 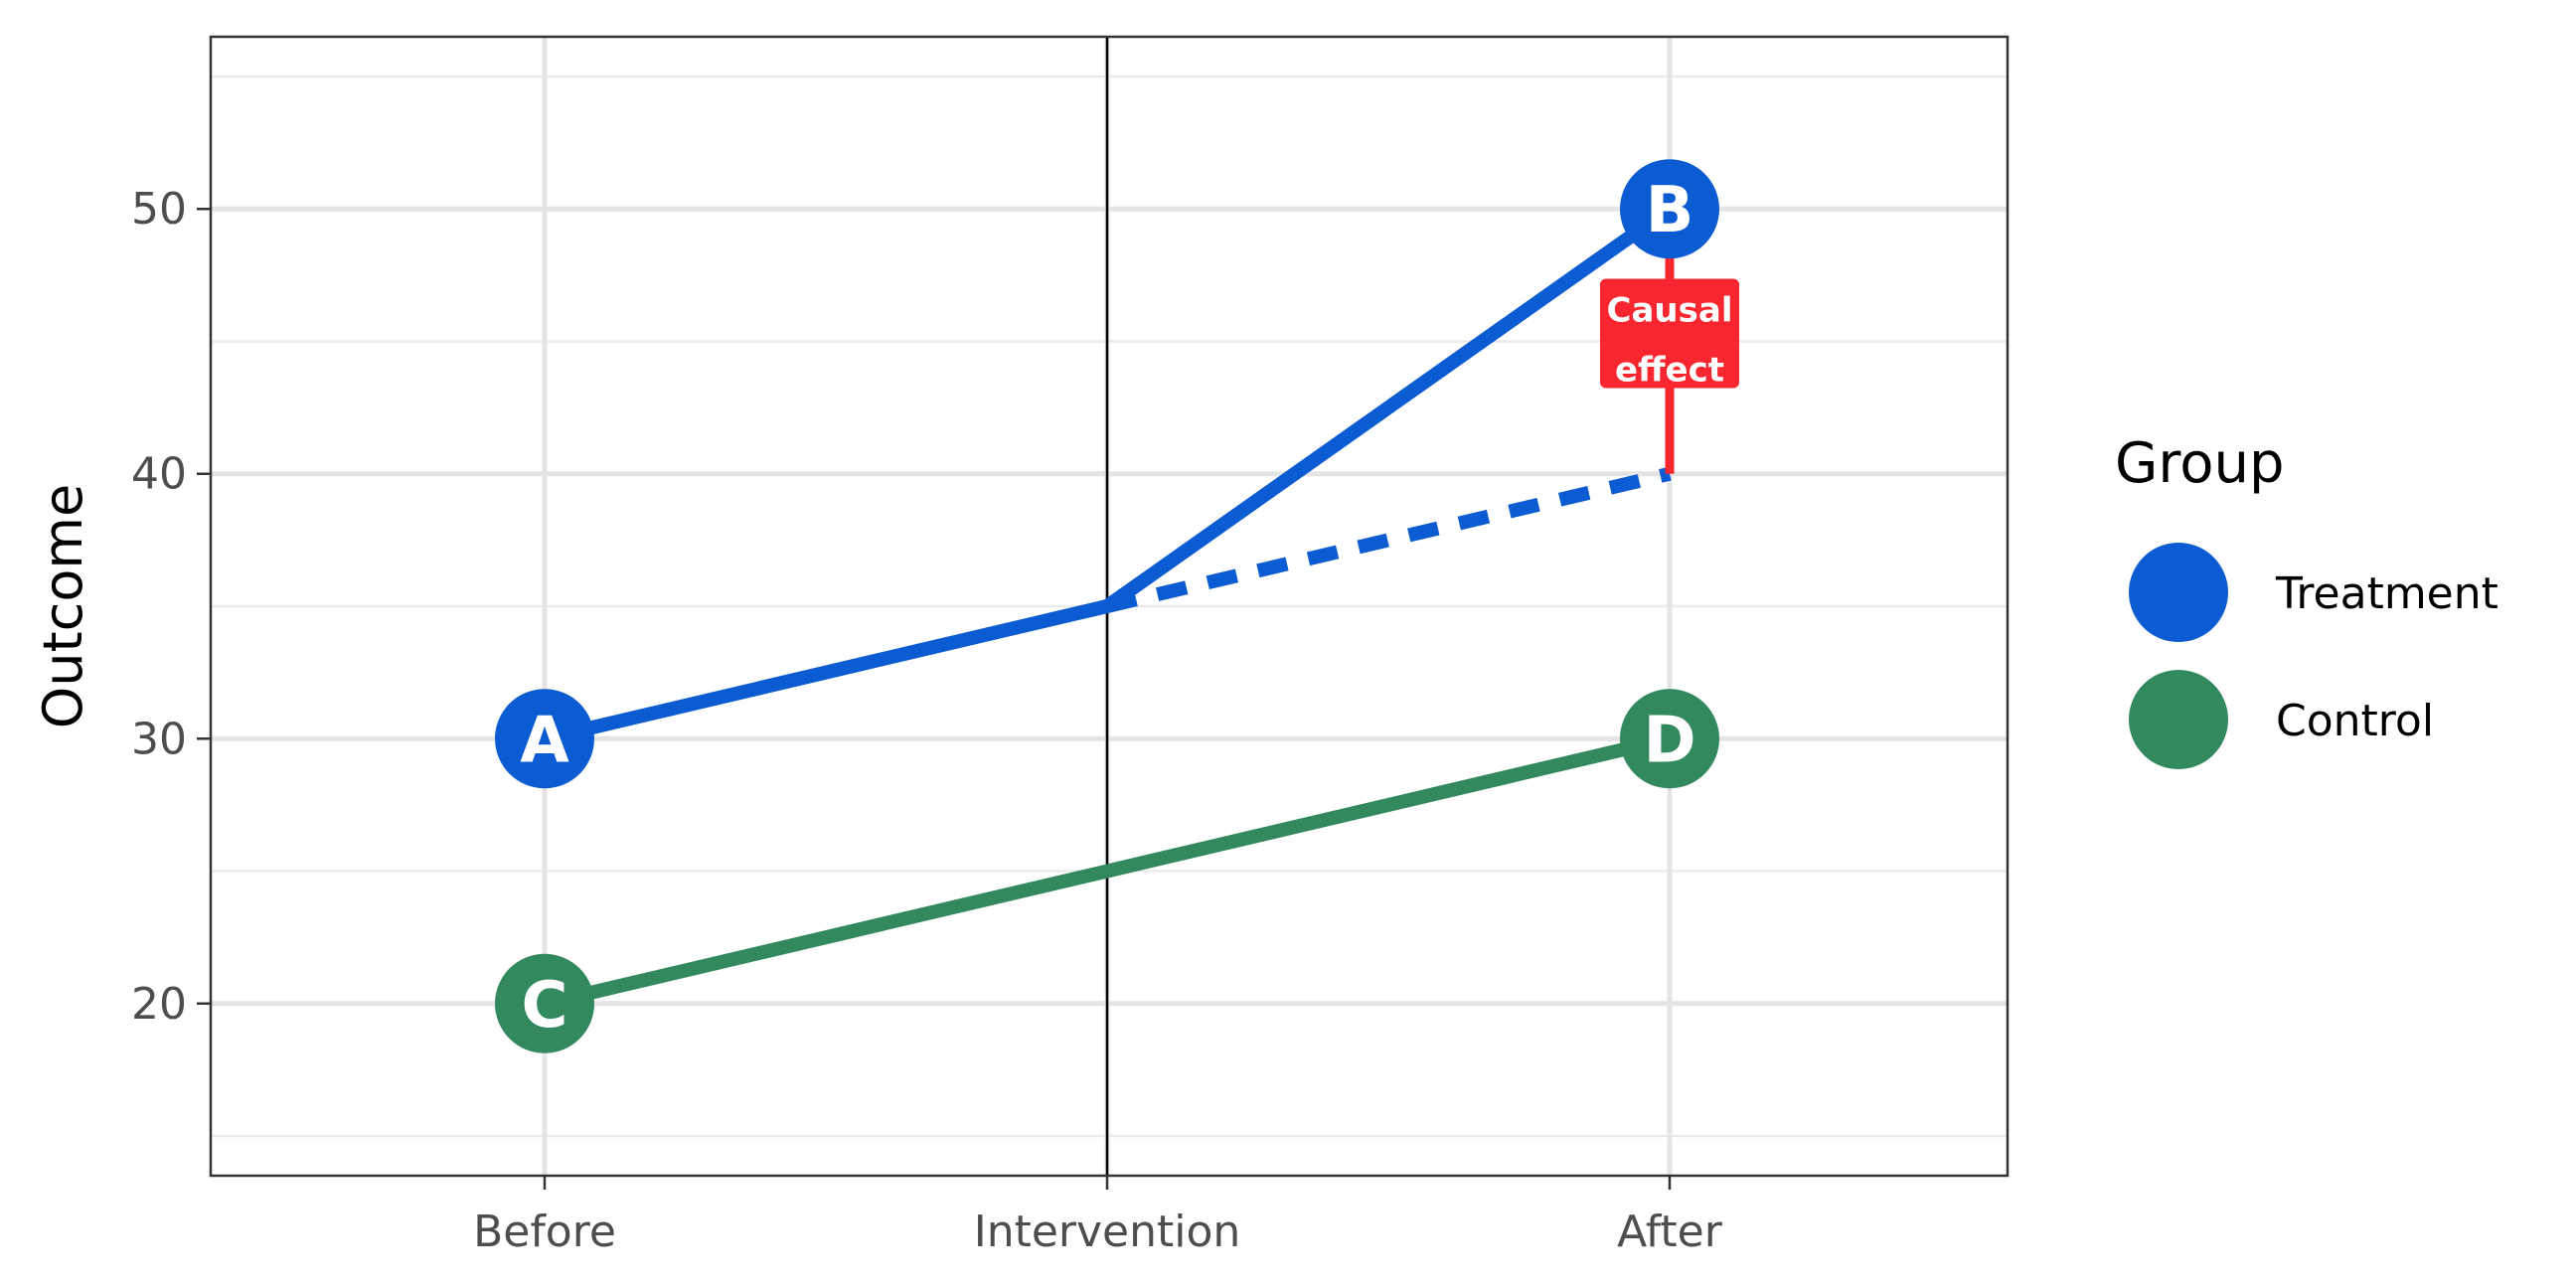 I want to click on point-marker-d, so click(x=1669, y=739).